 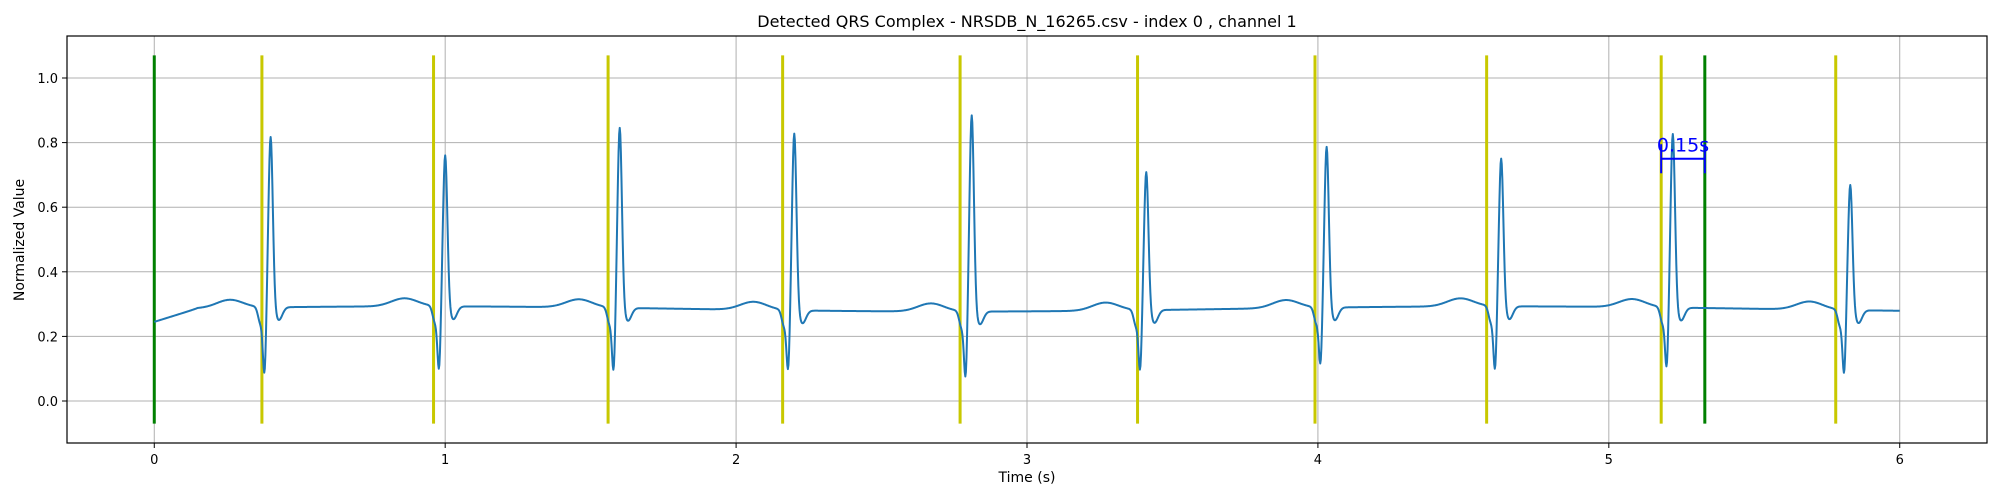 I want to click on y-tick-label: 0.6, so click(x=47, y=208).